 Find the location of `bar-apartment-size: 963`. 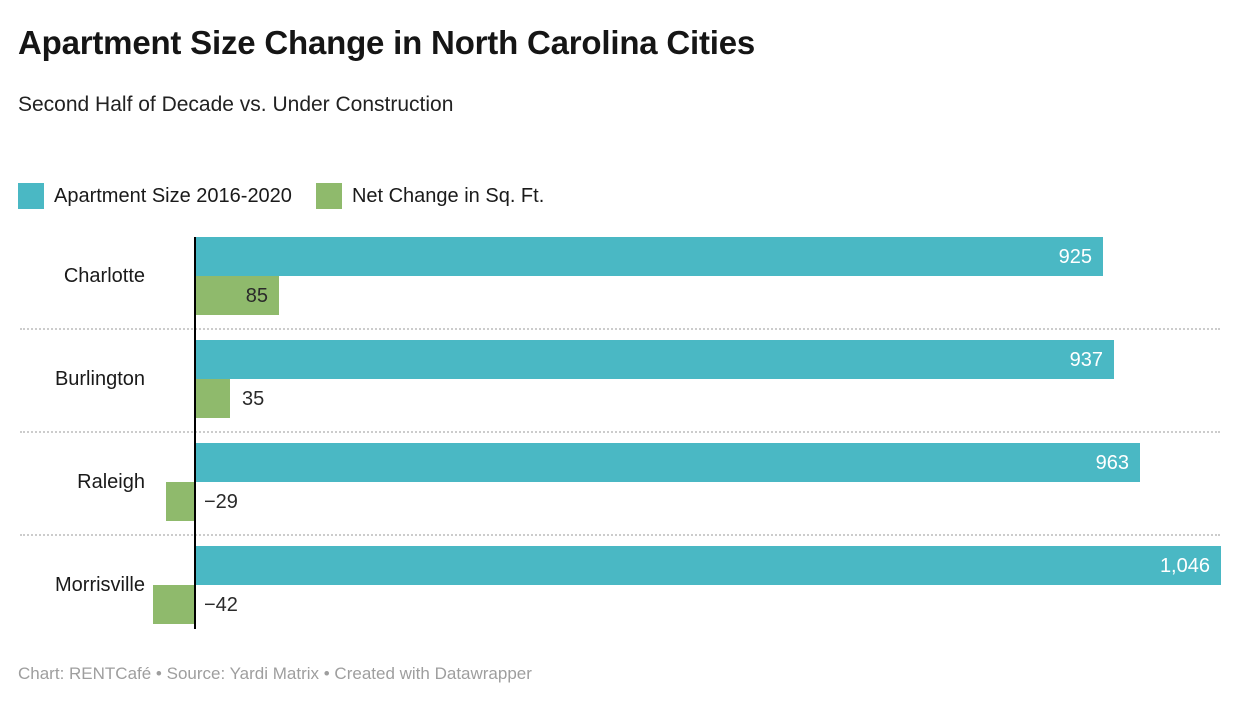

bar-apartment-size: 963 is located at coordinates (668, 462).